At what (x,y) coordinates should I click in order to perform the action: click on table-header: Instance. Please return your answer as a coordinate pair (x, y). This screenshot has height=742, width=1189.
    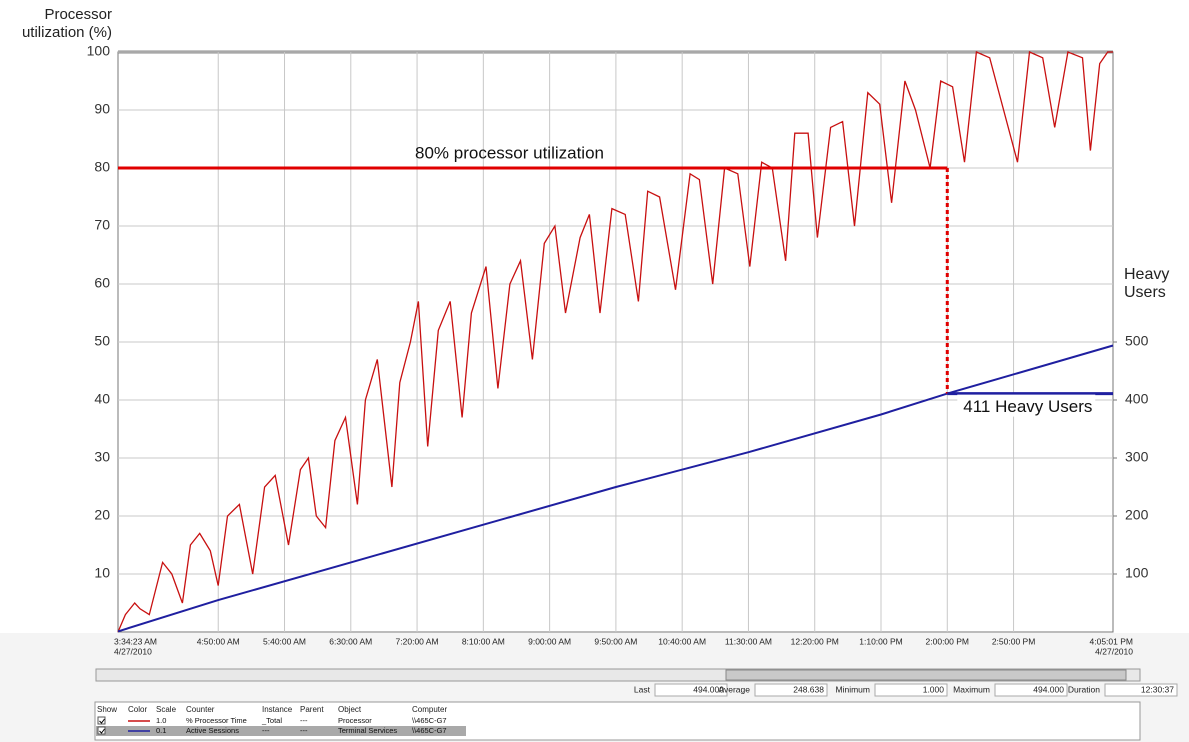
    Looking at the image, I should click on (277, 709).